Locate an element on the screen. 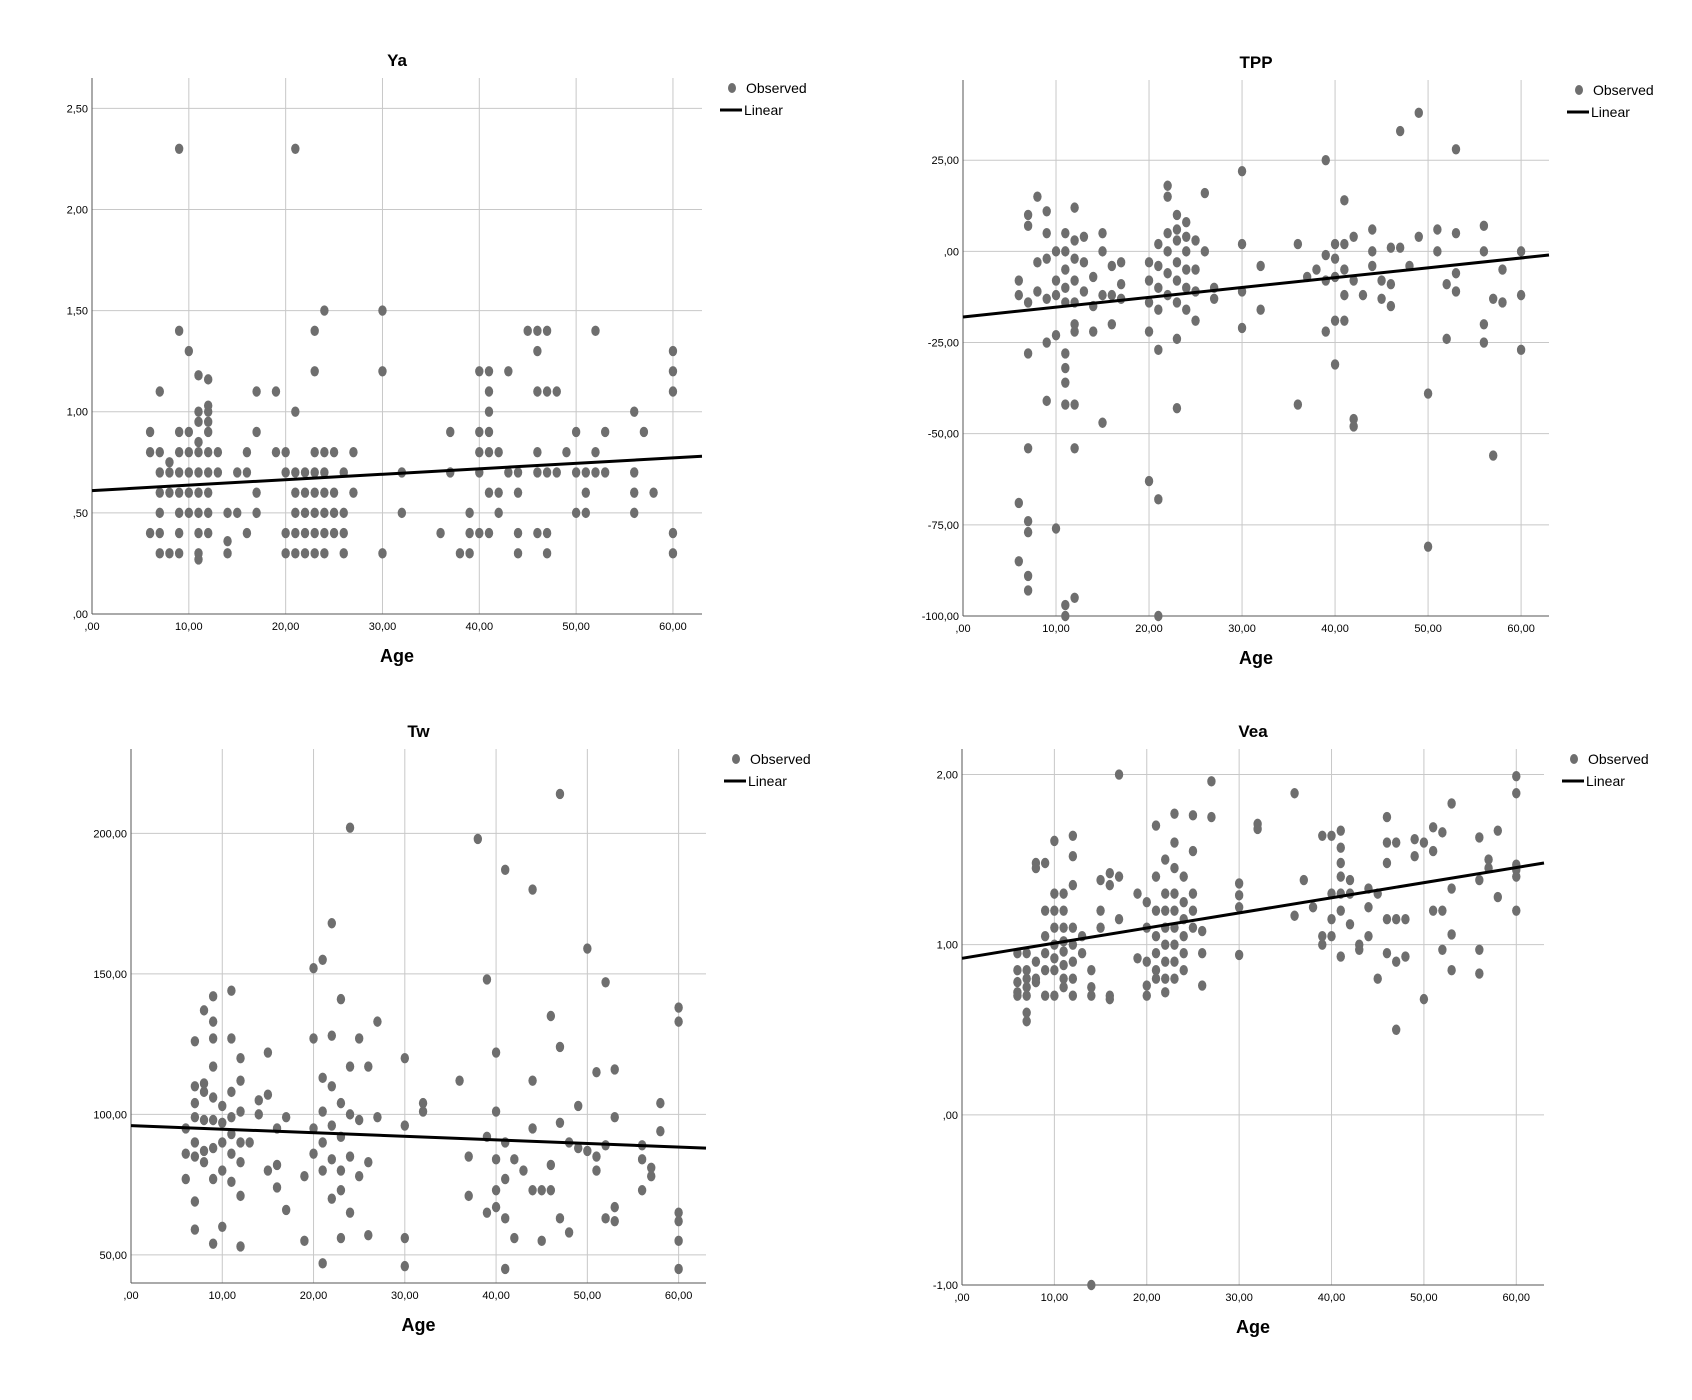  legend-marker-observed is located at coordinates (732, 88).